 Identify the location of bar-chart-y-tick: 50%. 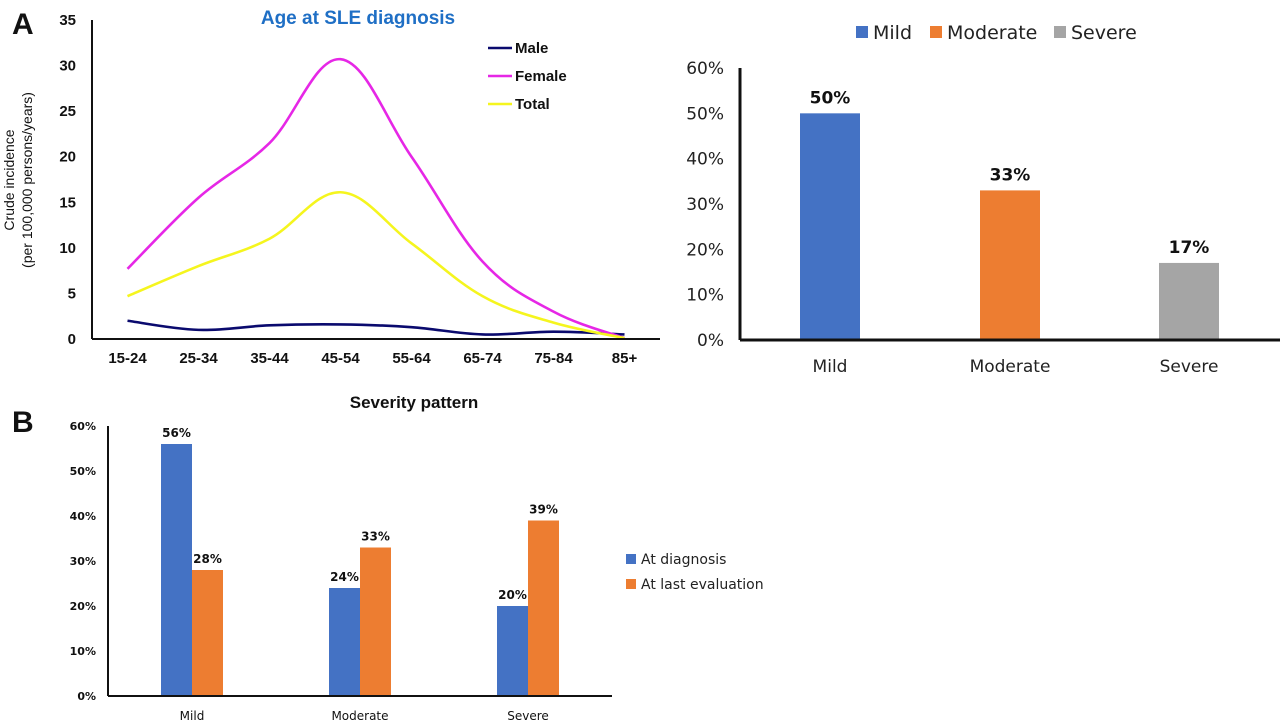
(705, 114).